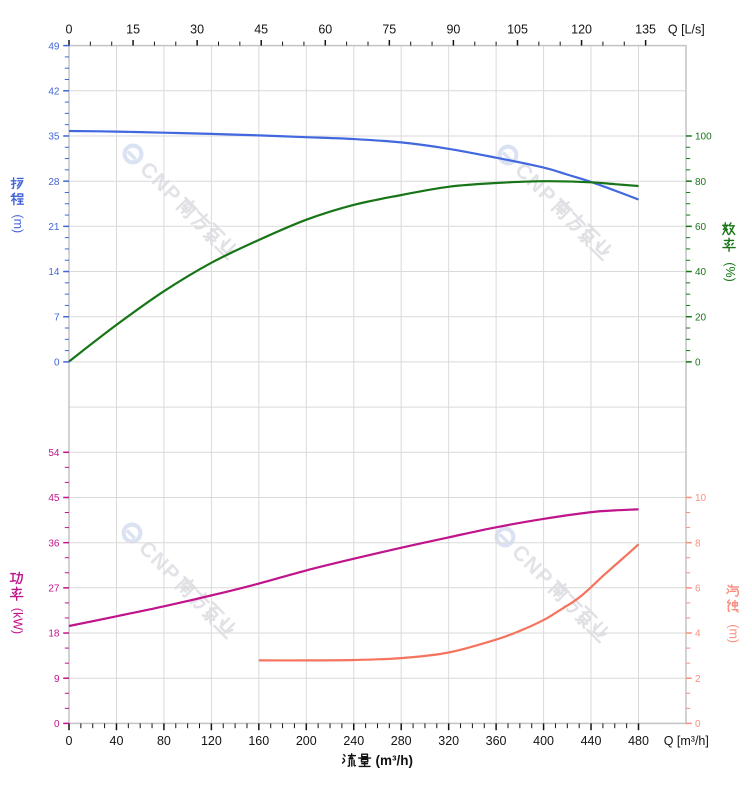 Image resolution: width=752 pixels, height=802 pixels. What do you see at coordinates (701, 498) in the screenshot?
I see `svg-text: 10` at bounding box center [701, 498].